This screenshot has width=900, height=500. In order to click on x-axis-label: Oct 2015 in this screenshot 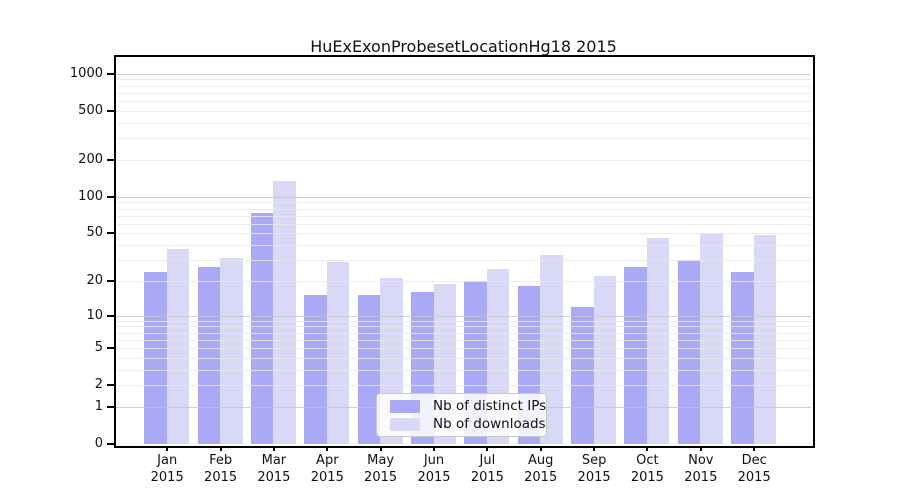, I will do `click(647, 469)`.